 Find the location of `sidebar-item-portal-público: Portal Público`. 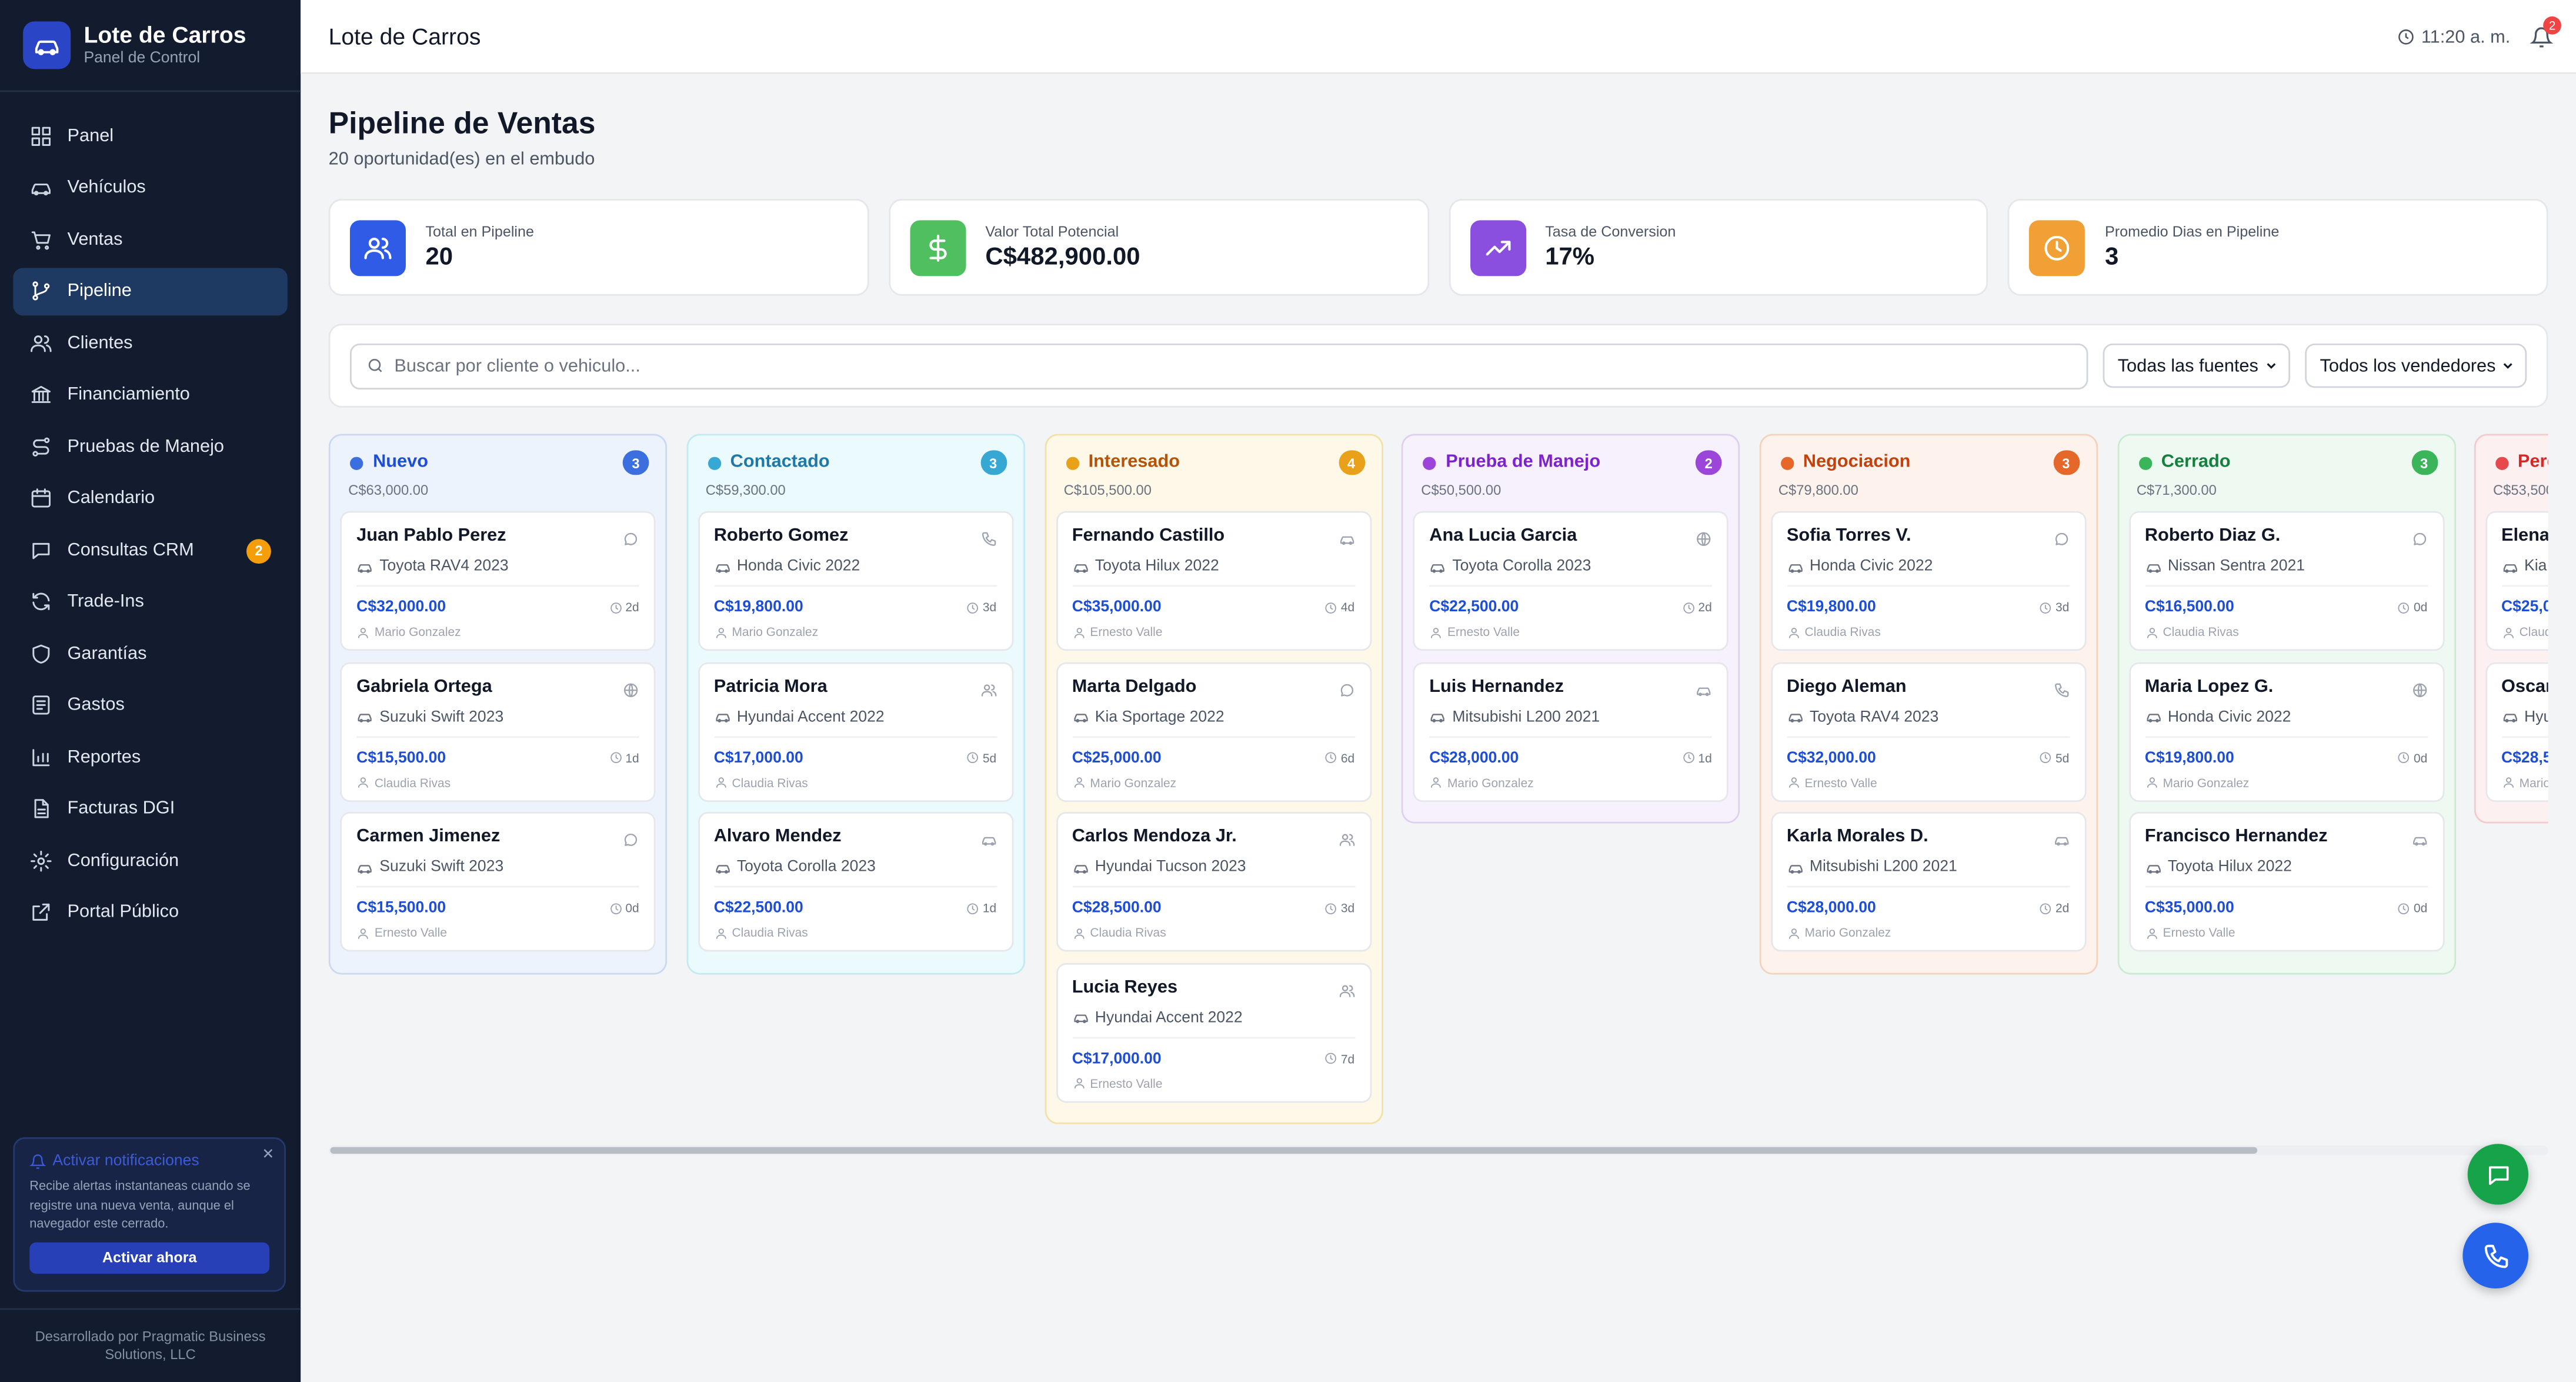

sidebar-item-portal-público: Portal Público is located at coordinates (150, 912).